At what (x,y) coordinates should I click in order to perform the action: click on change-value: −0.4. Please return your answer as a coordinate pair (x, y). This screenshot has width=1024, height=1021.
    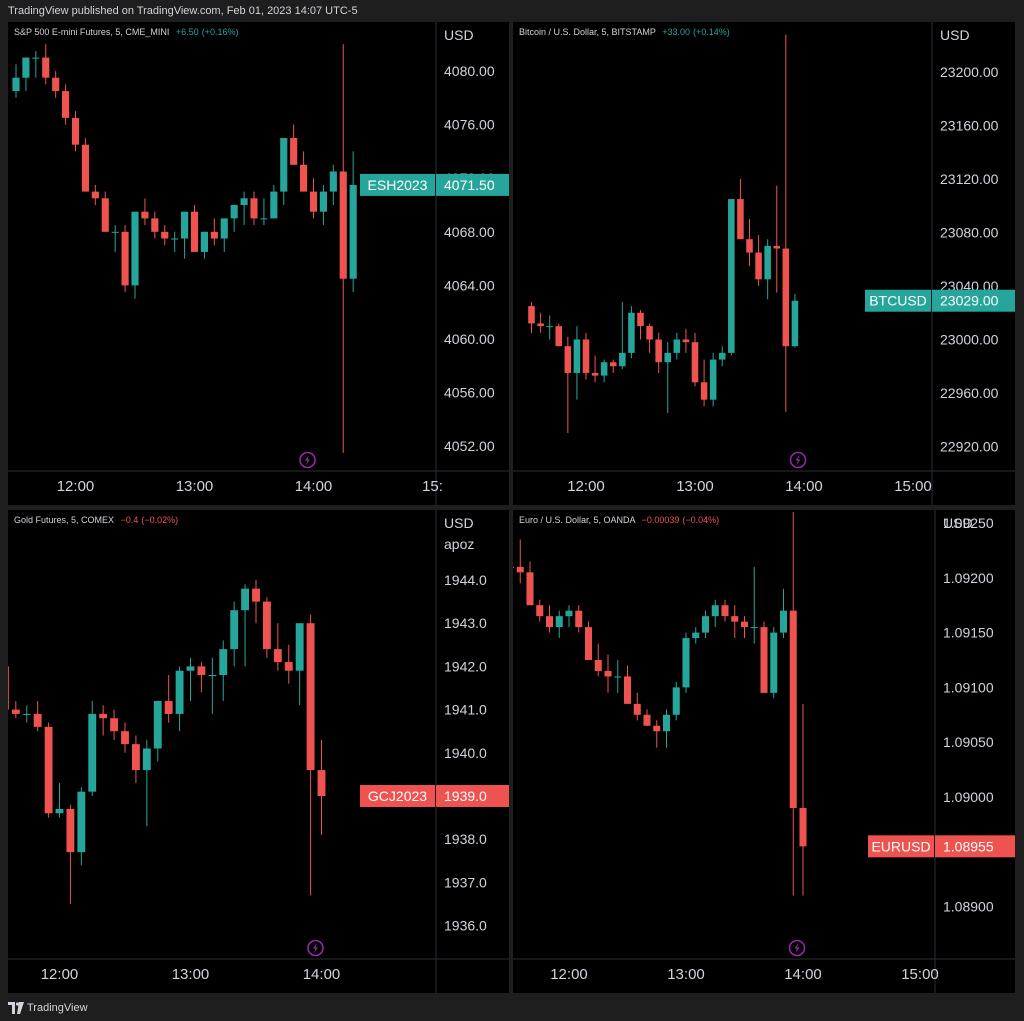
    Looking at the image, I should click on (129, 520).